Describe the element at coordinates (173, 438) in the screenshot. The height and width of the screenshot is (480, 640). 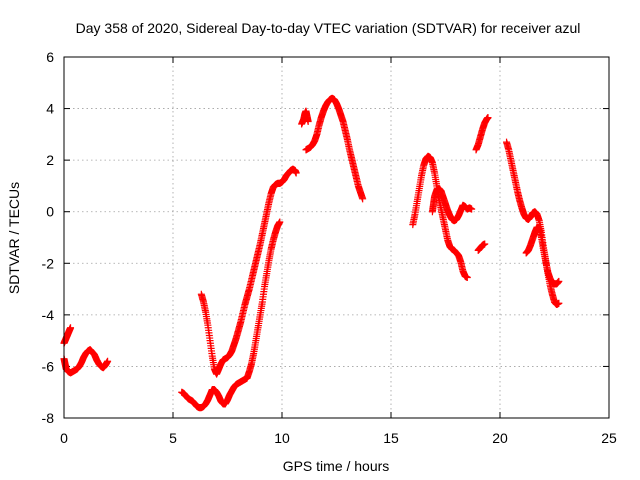
I see `x-tick-label: 5` at that location.